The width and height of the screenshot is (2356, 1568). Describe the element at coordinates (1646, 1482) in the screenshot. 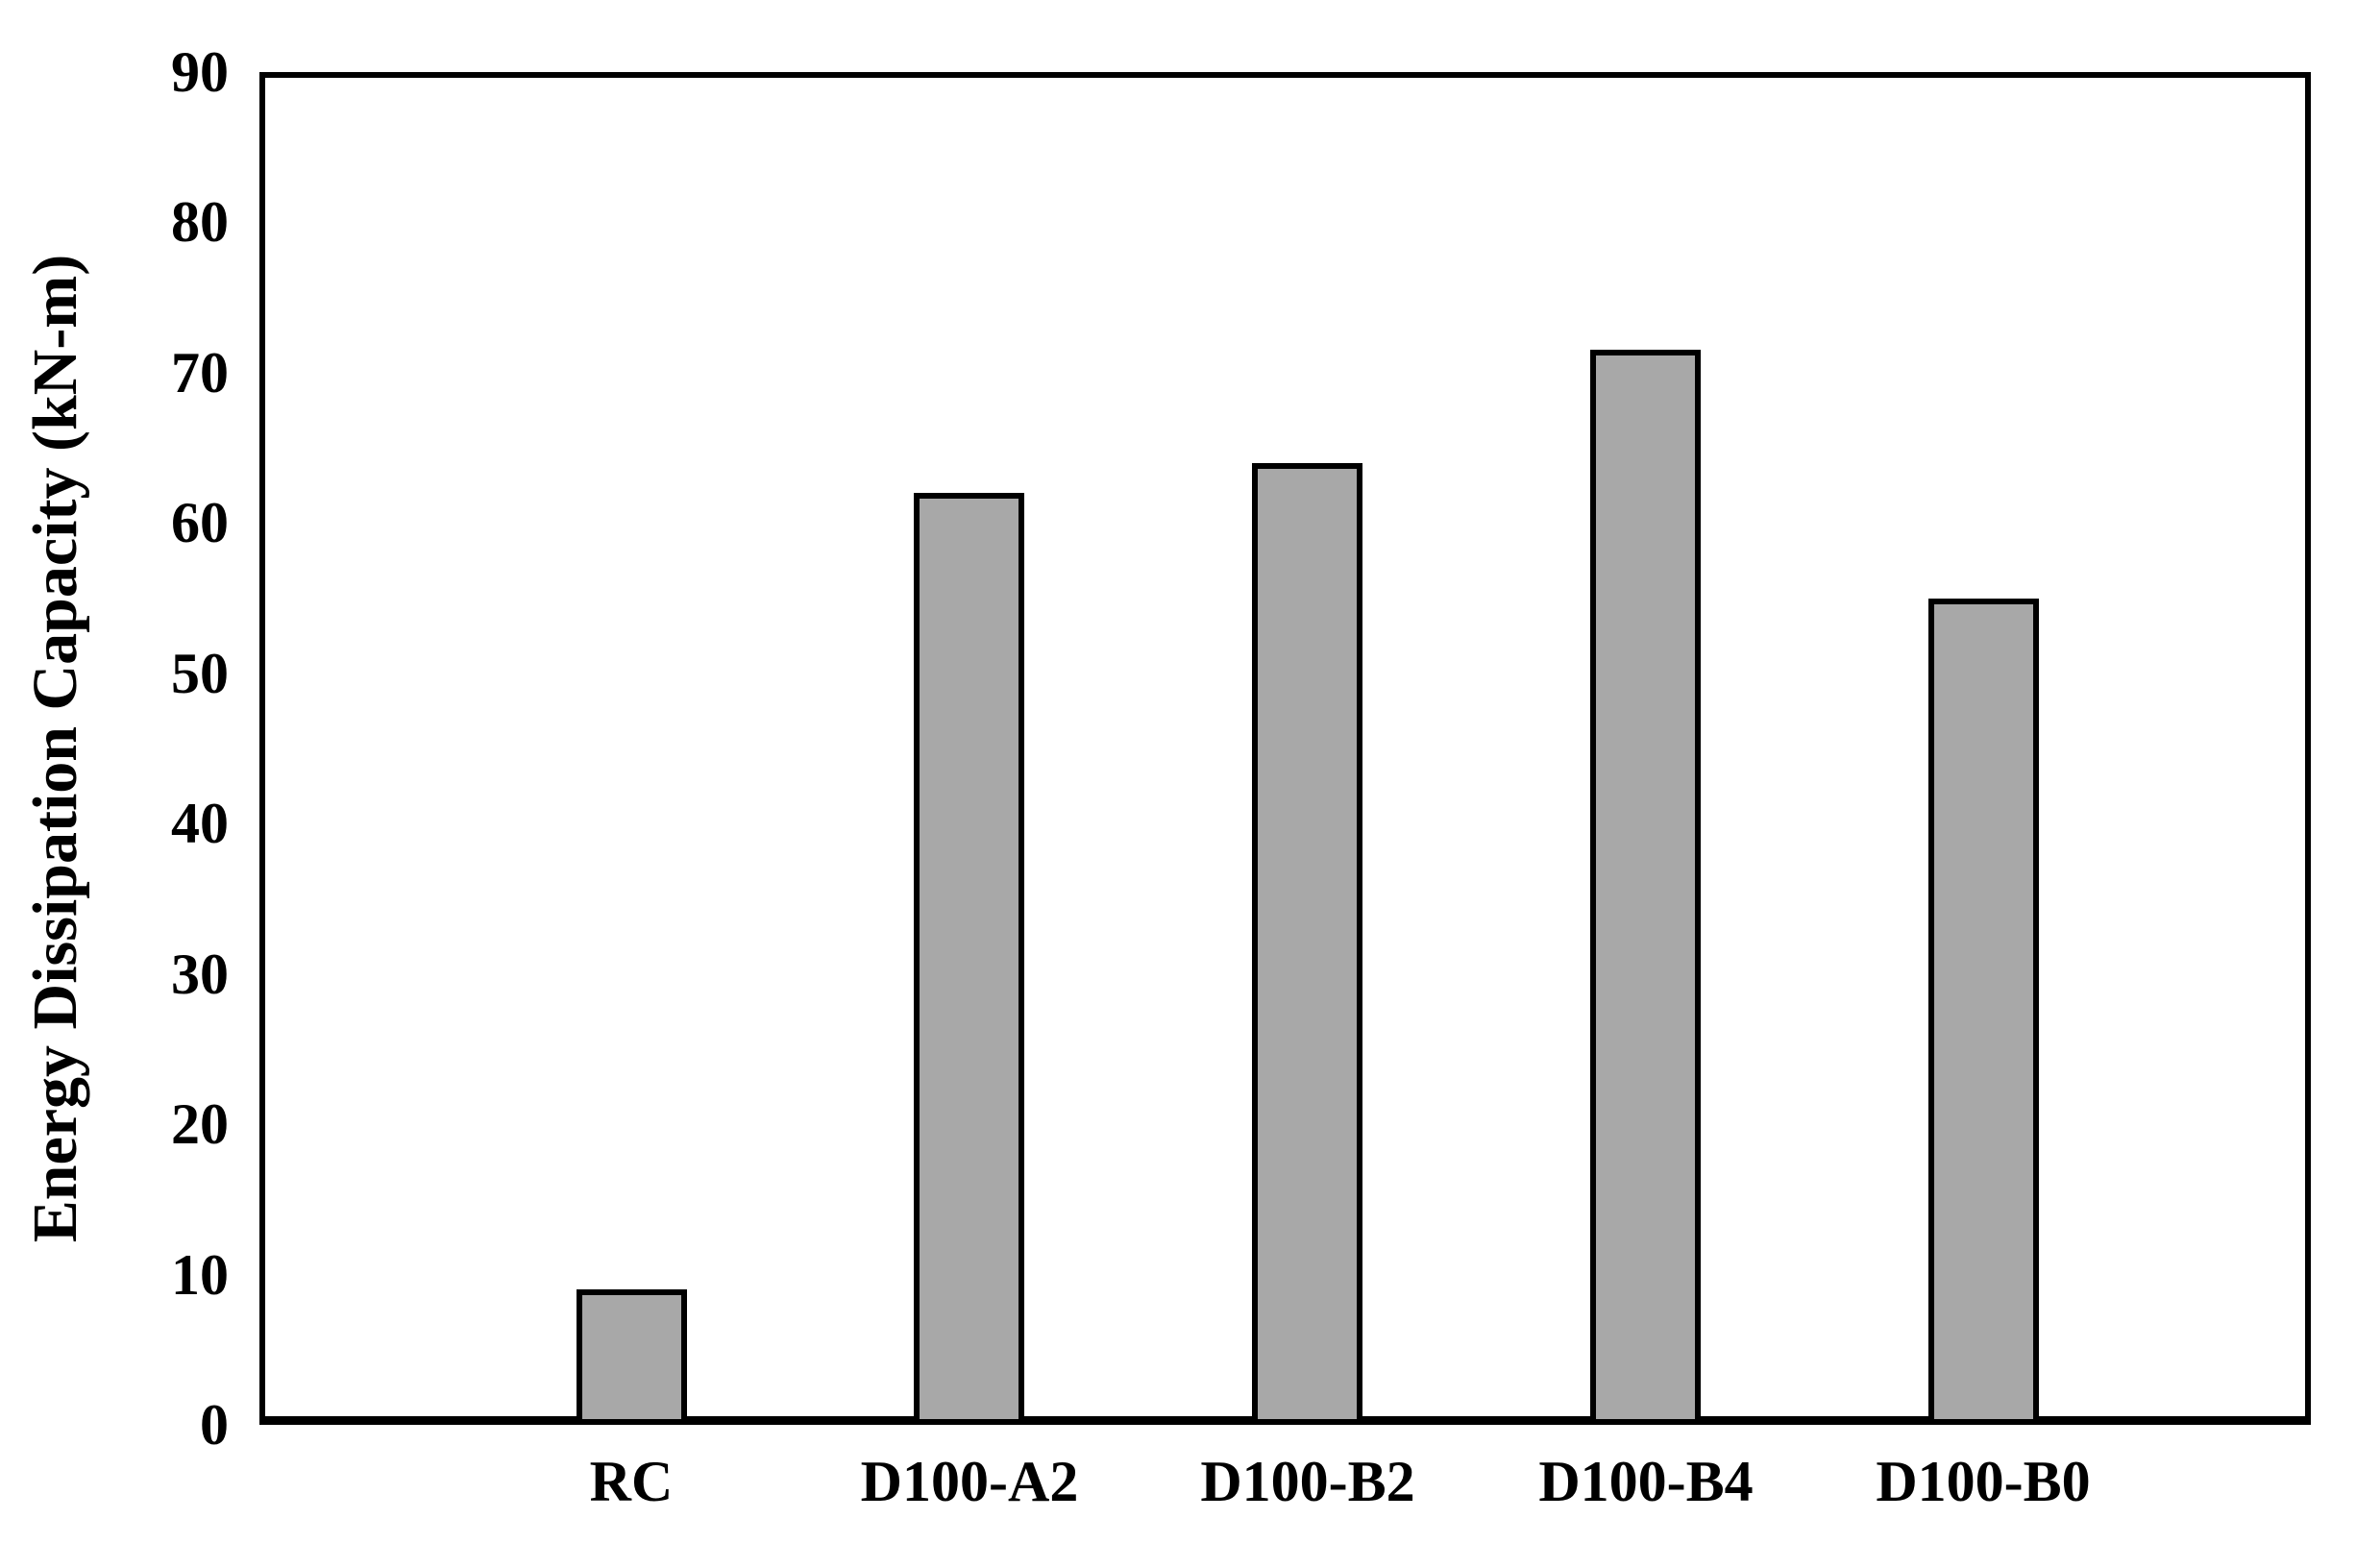

I see `x-label-D100-B4: D100-B4` at that location.